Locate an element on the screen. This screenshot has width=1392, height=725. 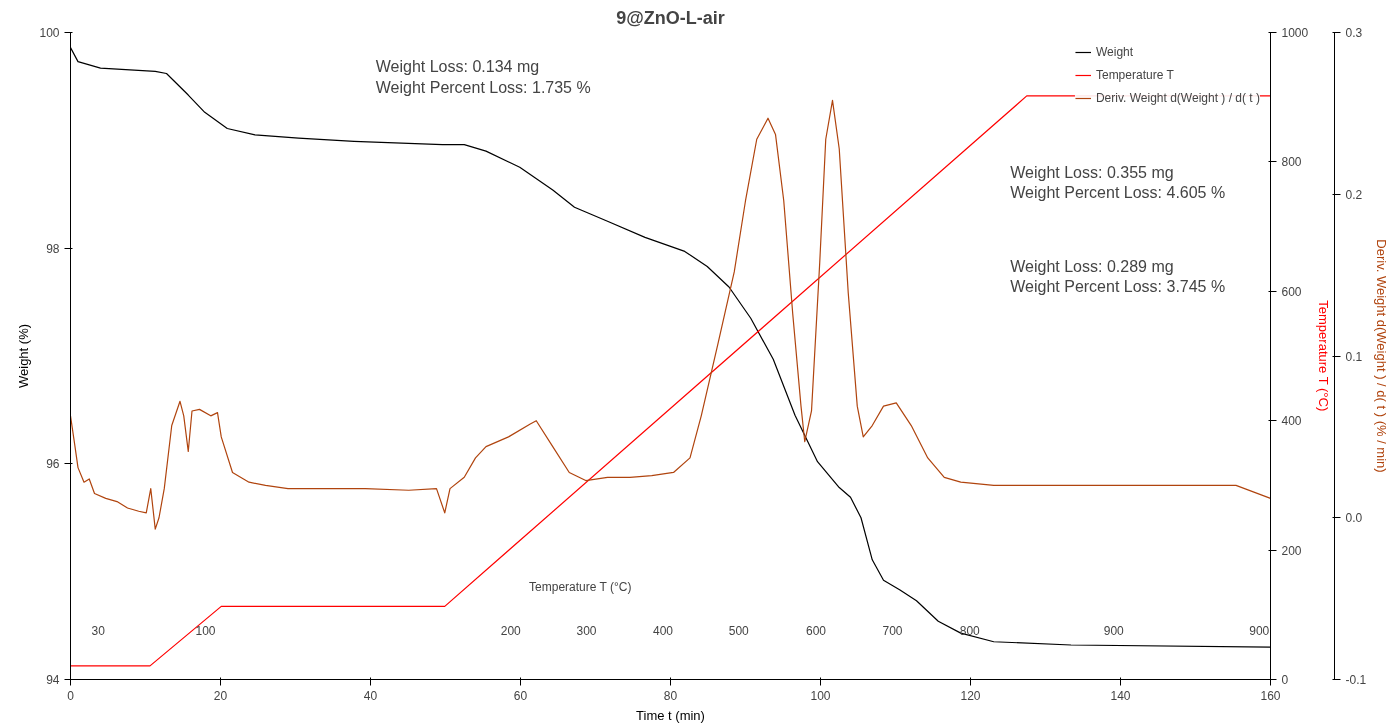
y3-tick-label: 0.1 is located at coordinates (1354, 356).